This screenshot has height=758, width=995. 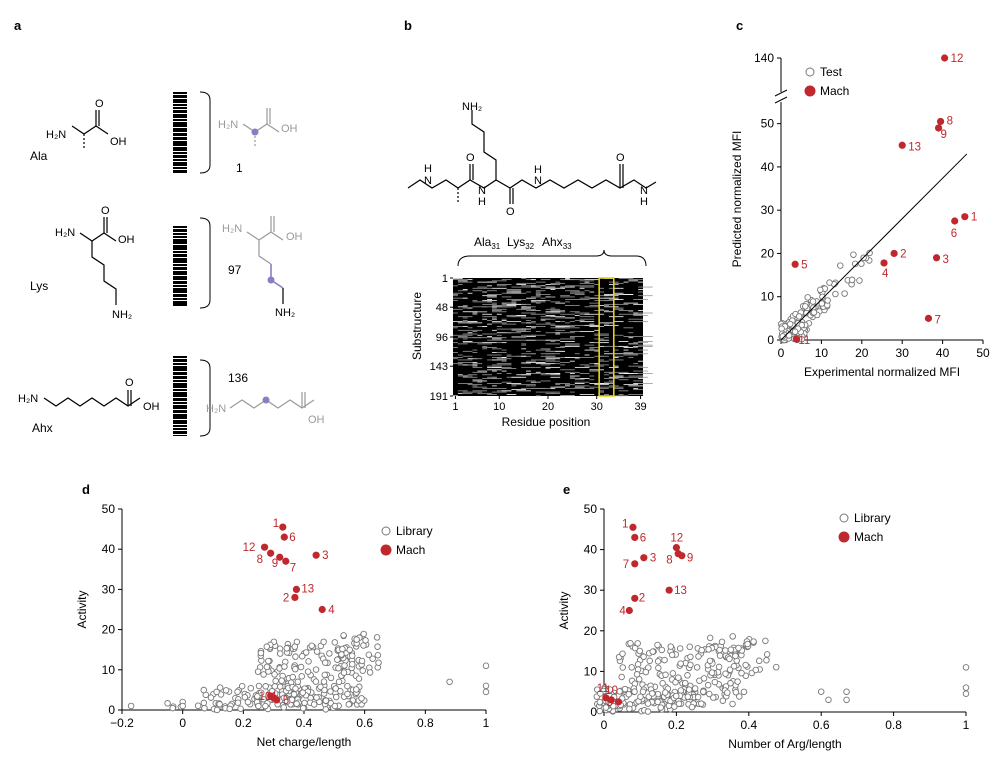 I want to click on panel-label-a: a, so click(x=18, y=25).